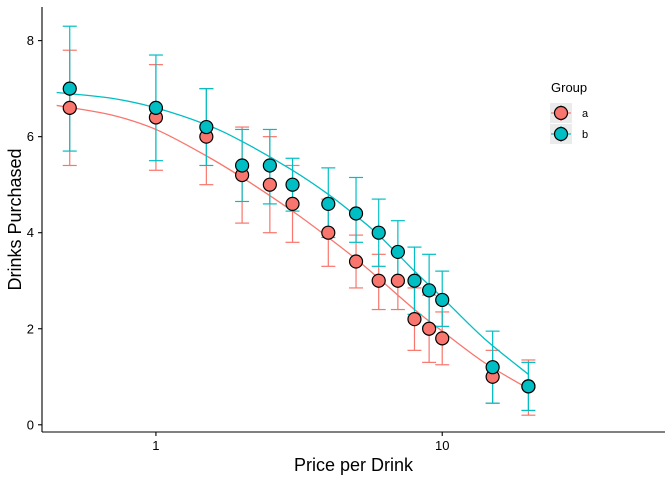  What do you see at coordinates (155, 445) in the screenshot?
I see `x-tick-label: 1` at bounding box center [155, 445].